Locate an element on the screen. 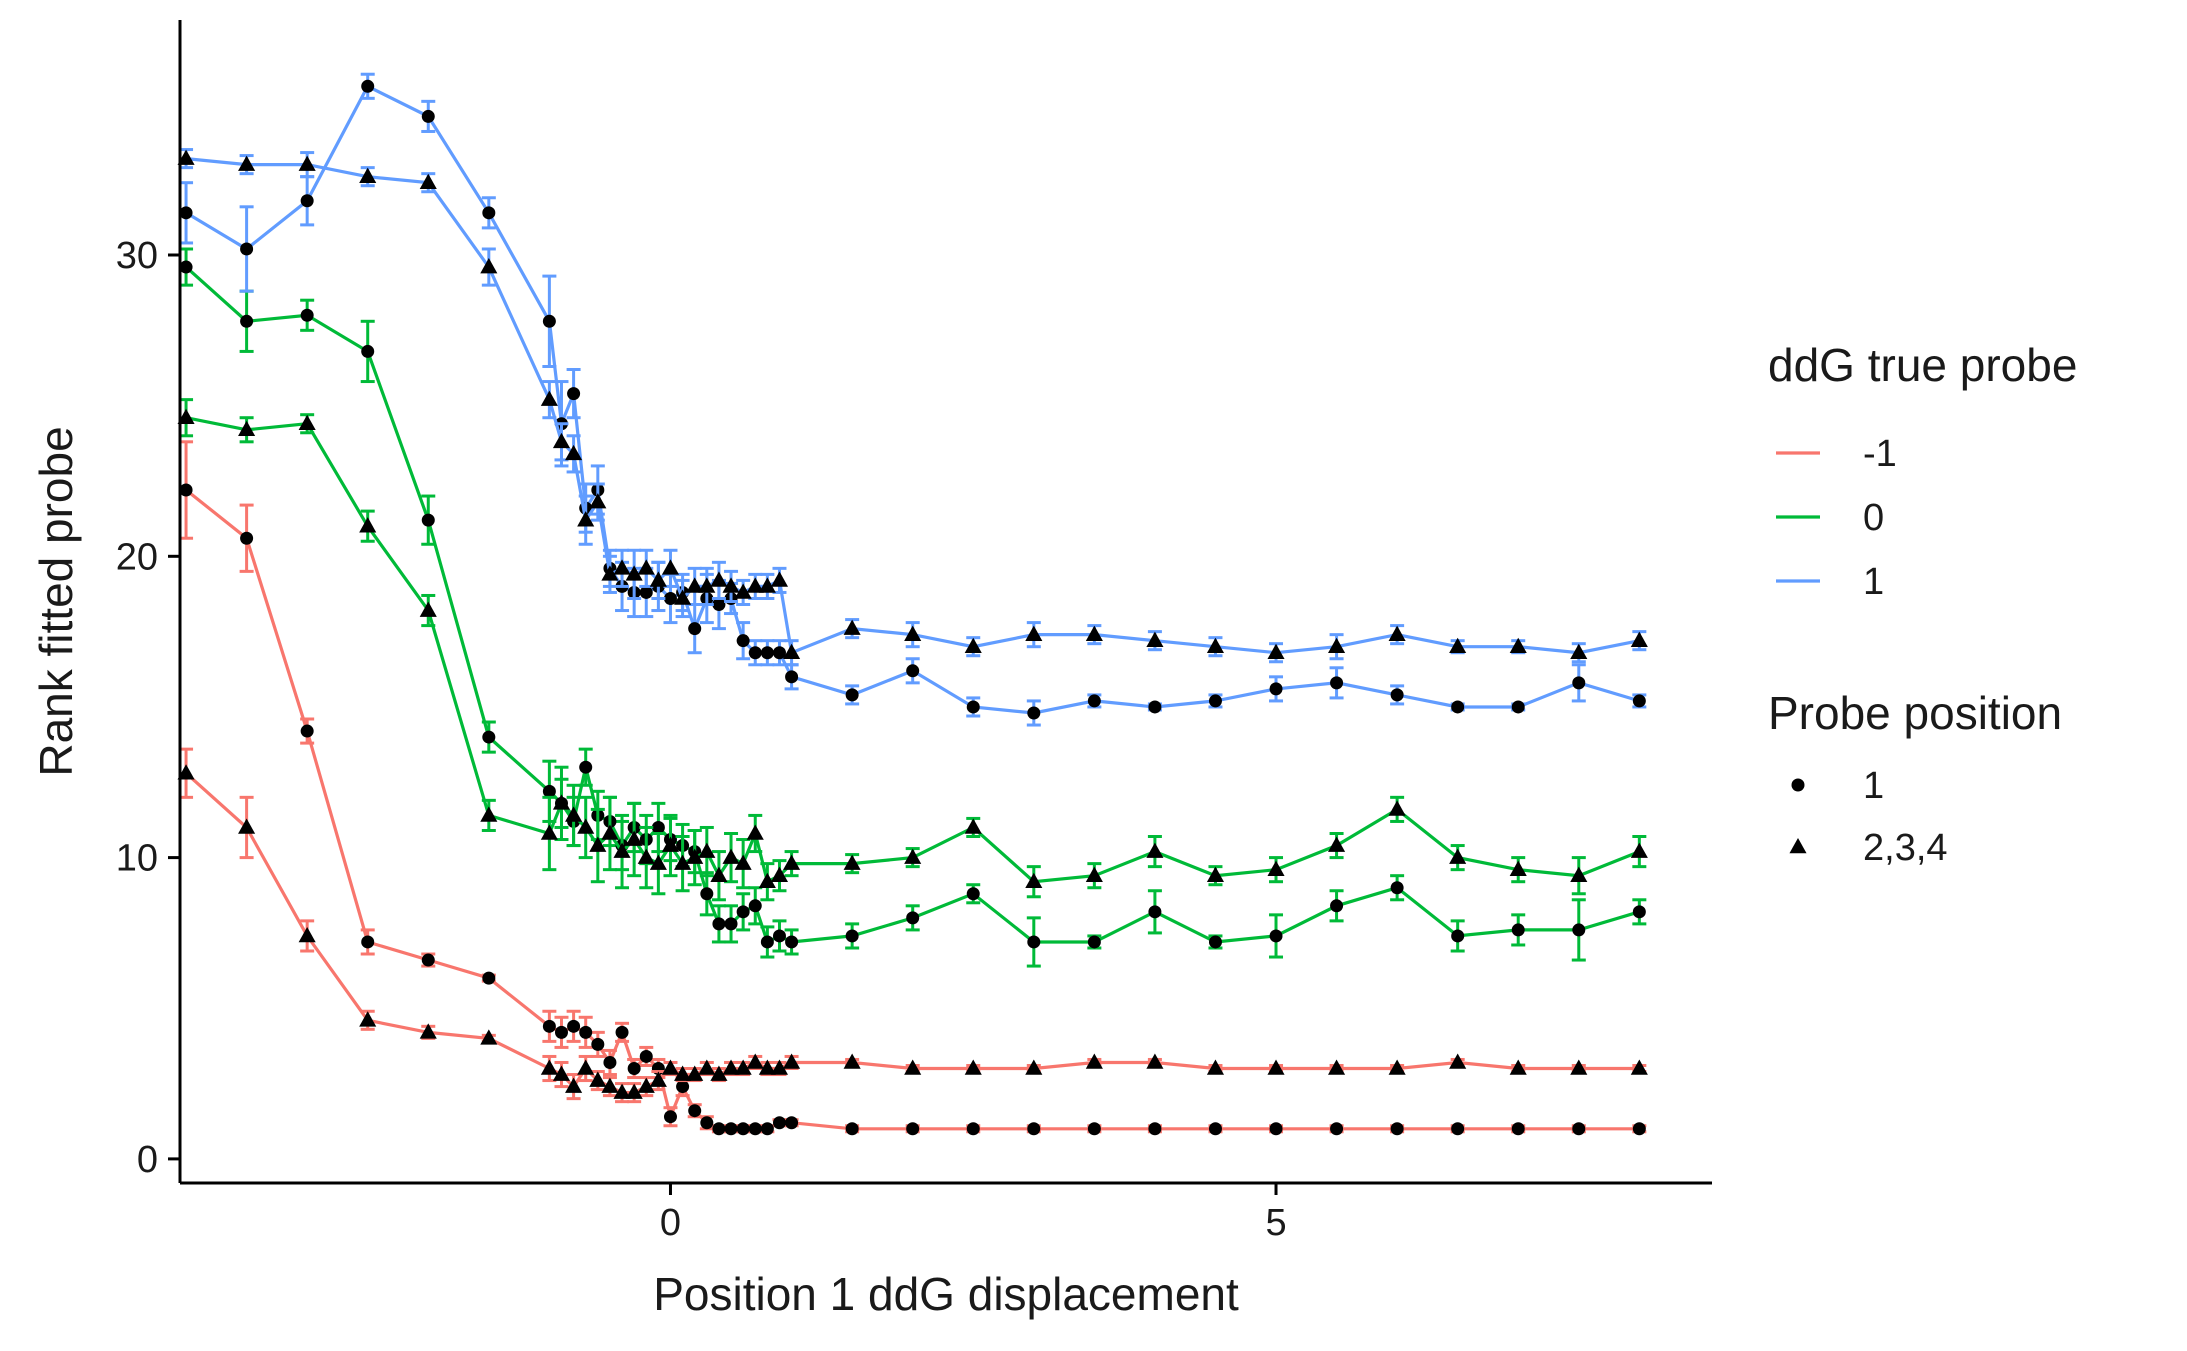 This screenshot has height=1351, width=2187. y-tick-label: 20 is located at coordinates (137, 557).